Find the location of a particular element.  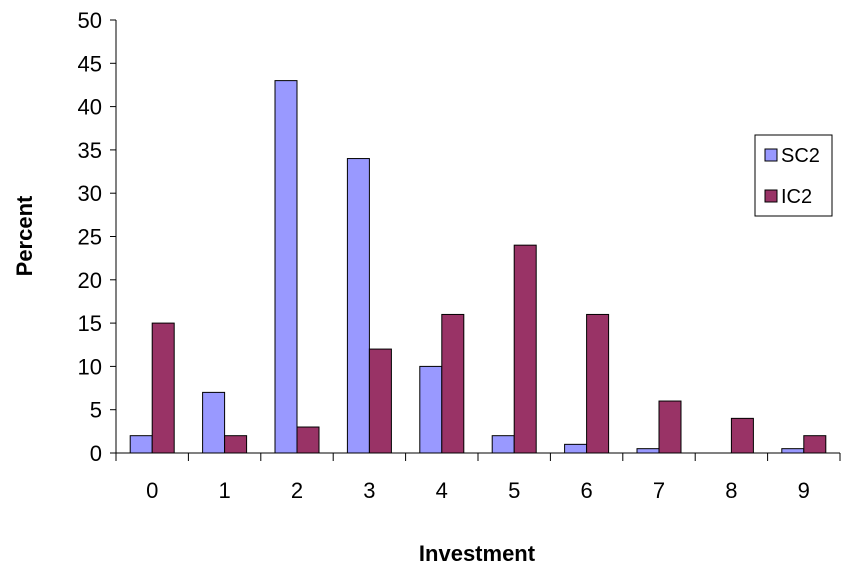

x-tick-label: 5 is located at coordinates (514, 490).